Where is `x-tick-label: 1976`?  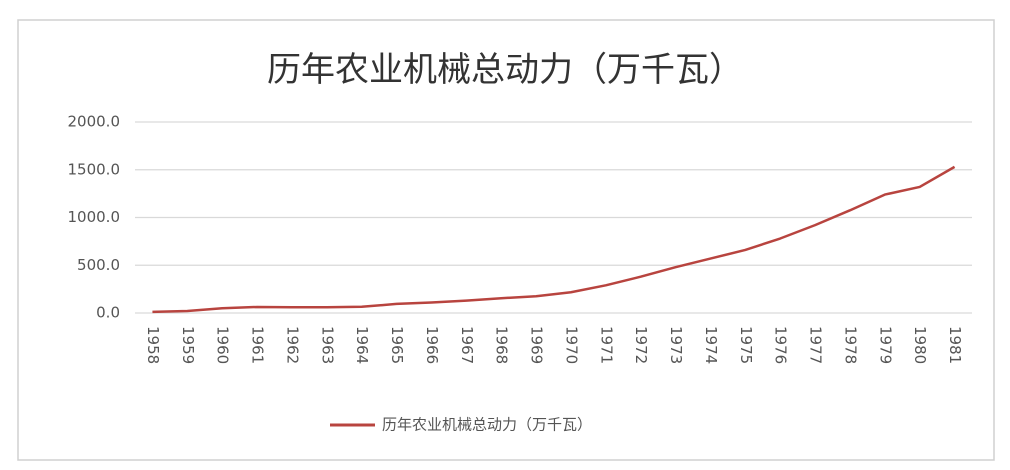 x-tick-label: 1976 is located at coordinates (781, 345).